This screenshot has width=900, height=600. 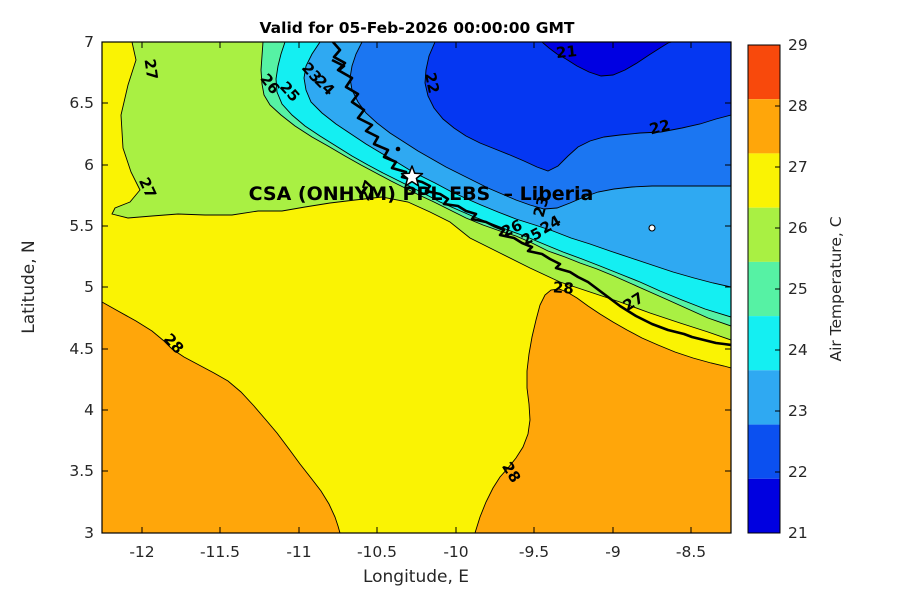 I want to click on colorbar-tick-label: 22, so click(x=798, y=472).